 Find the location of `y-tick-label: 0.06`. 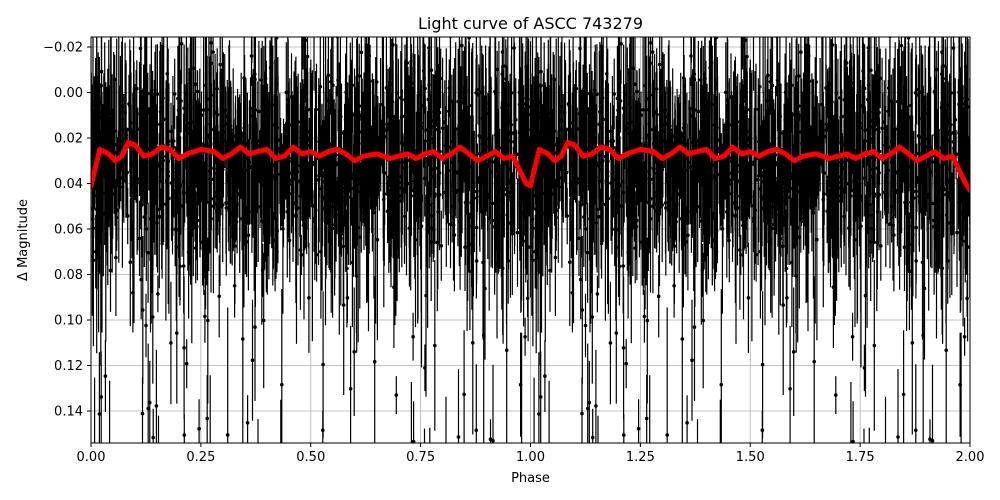

y-tick-label: 0.06 is located at coordinates (68, 230).